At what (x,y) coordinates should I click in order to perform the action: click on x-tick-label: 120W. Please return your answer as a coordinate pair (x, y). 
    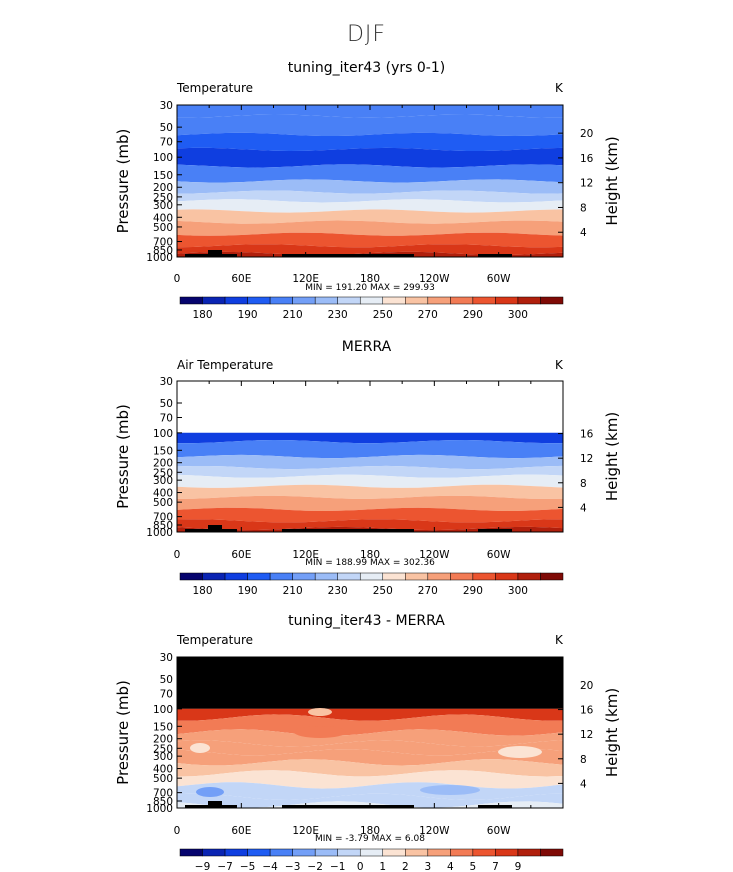
    Looking at the image, I should click on (434, 831).